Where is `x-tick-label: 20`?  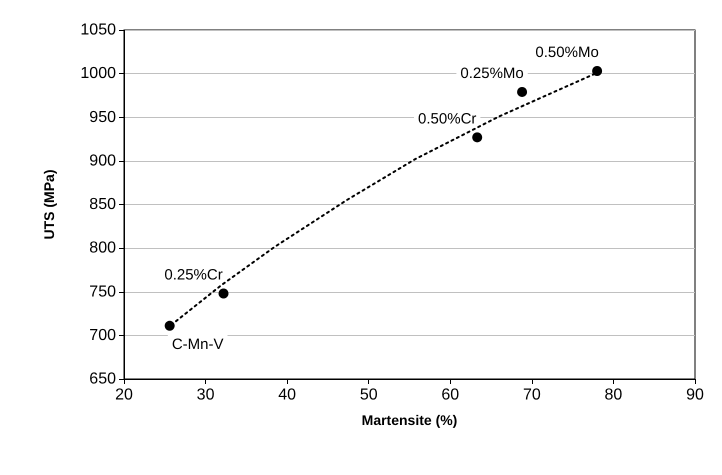
x-tick-label: 20 is located at coordinates (124, 395).